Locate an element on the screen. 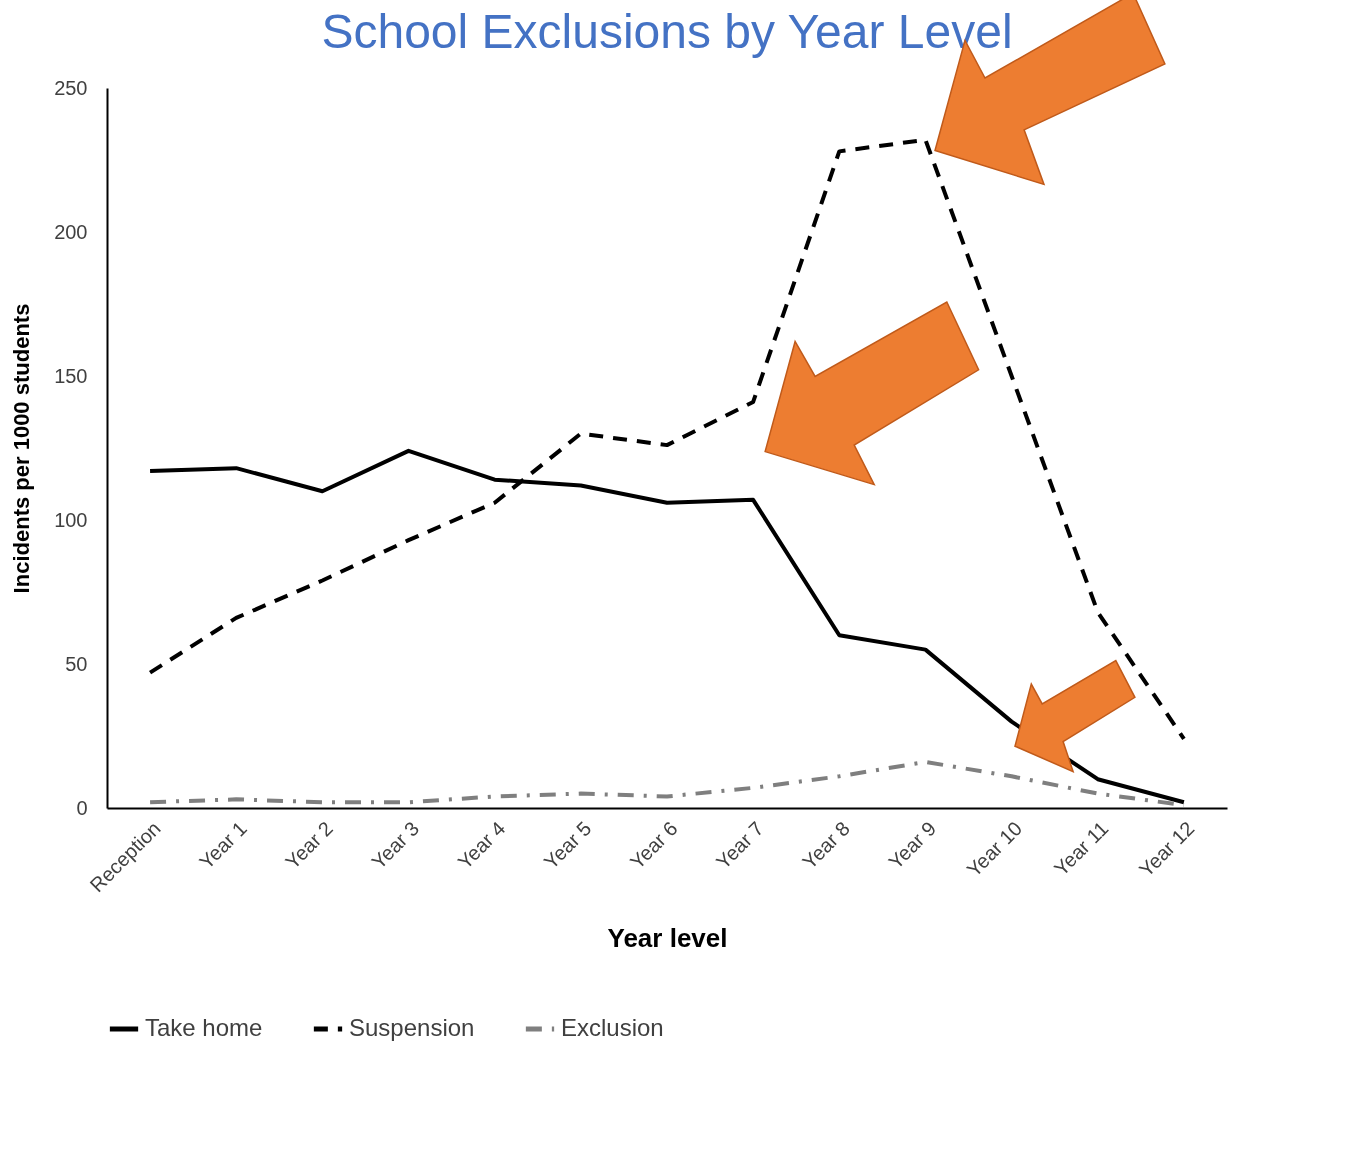 This screenshot has width=1358, height=1150. x-tick-label: Year 2 is located at coordinates (309, 845).